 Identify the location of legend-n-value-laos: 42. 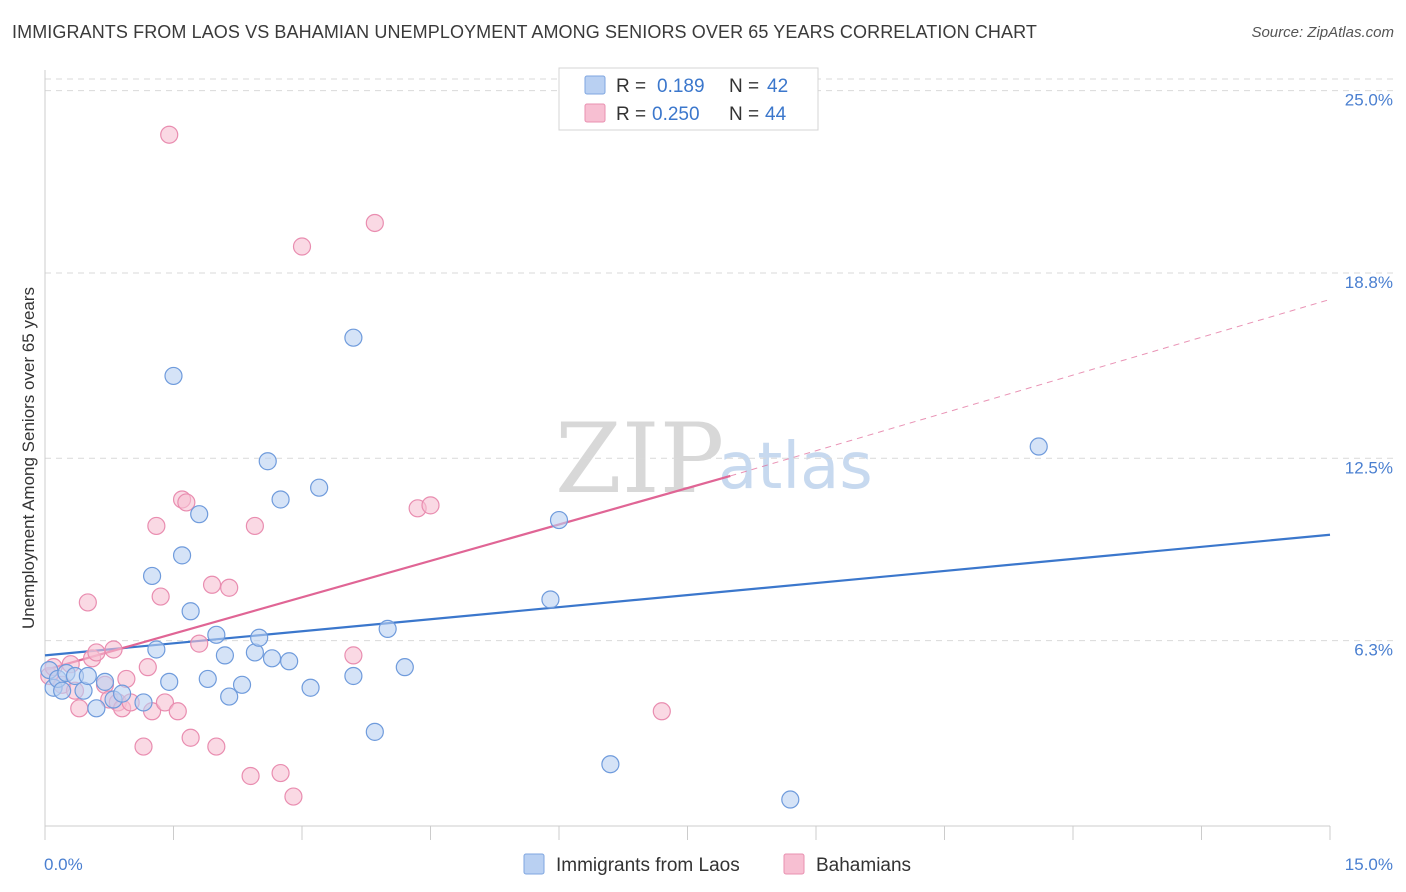
(777, 86).